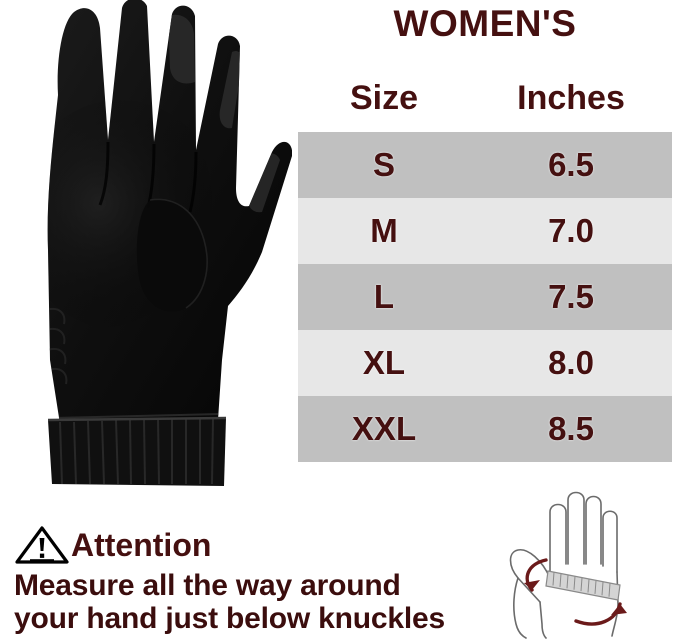 The height and width of the screenshot is (640, 679). What do you see at coordinates (229, 618) in the screenshot?
I see `attention-note-line-2: your hand just below knuckles` at bounding box center [229, 618].